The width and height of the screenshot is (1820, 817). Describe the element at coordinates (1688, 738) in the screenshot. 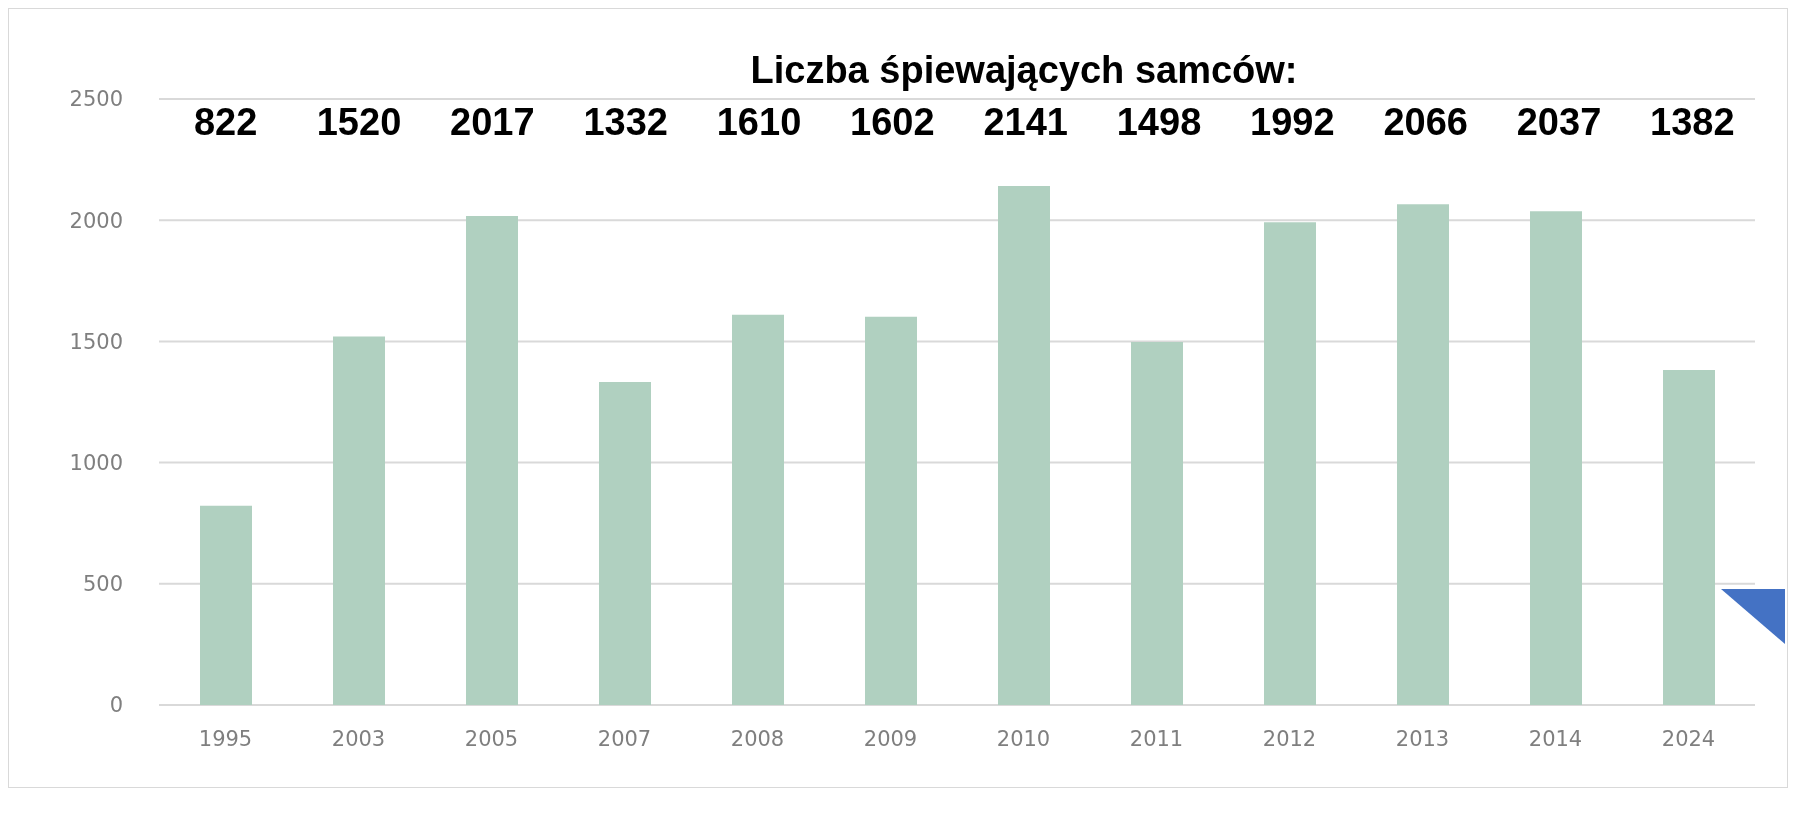

I see `x-tick-label: 2024` at that location.